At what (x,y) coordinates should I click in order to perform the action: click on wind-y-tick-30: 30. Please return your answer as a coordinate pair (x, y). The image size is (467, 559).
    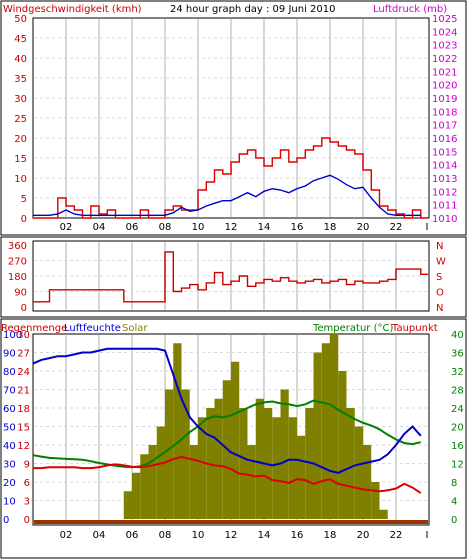
    Looking at the image, I should click on (20, 99).